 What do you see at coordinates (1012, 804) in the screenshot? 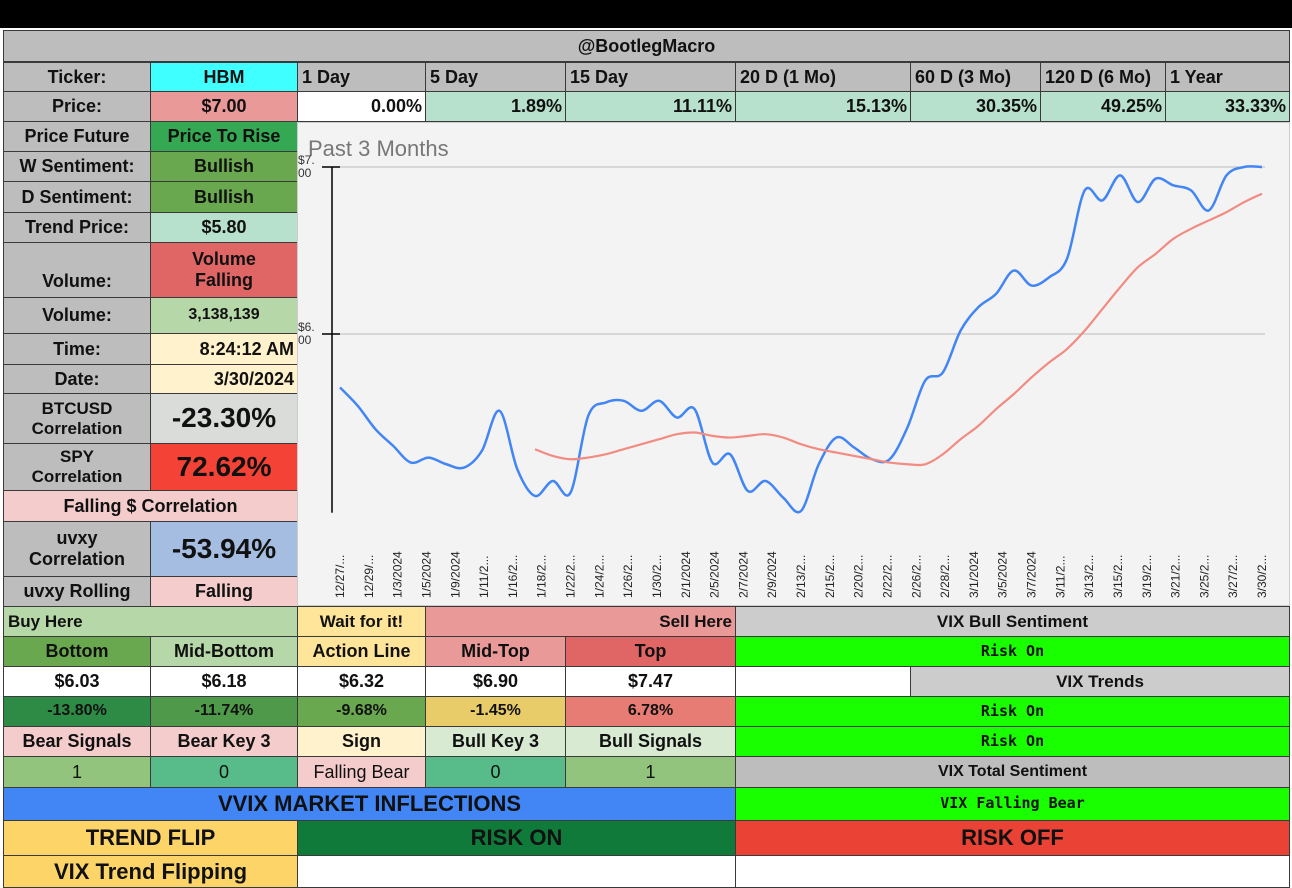
I see `vix-total-sentiment-value: VIX Falling Bear` at bounding box center [1012, 804].